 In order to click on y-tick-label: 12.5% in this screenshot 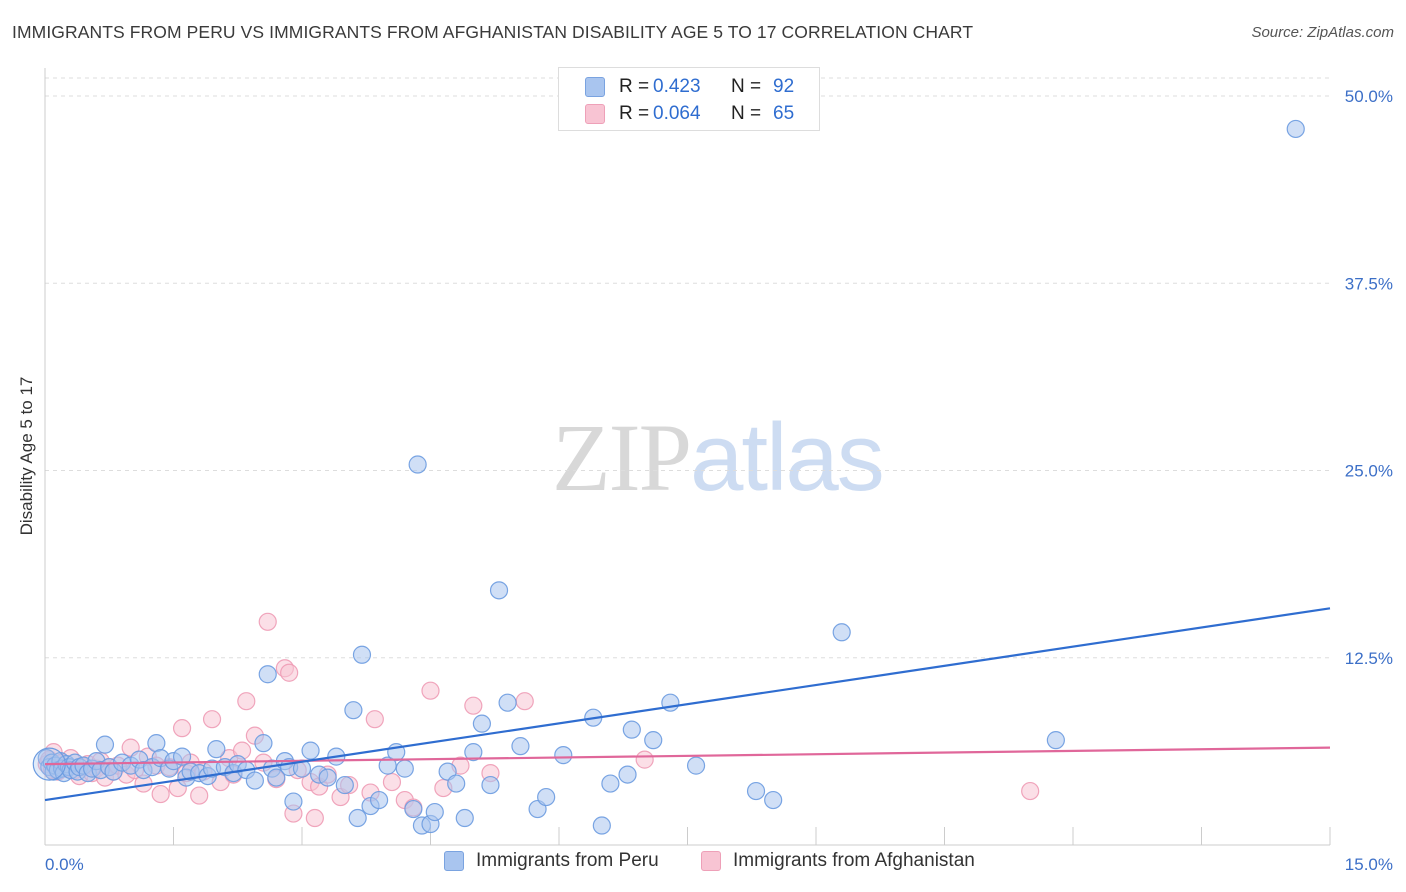, I will do `click(1369, 658)`.